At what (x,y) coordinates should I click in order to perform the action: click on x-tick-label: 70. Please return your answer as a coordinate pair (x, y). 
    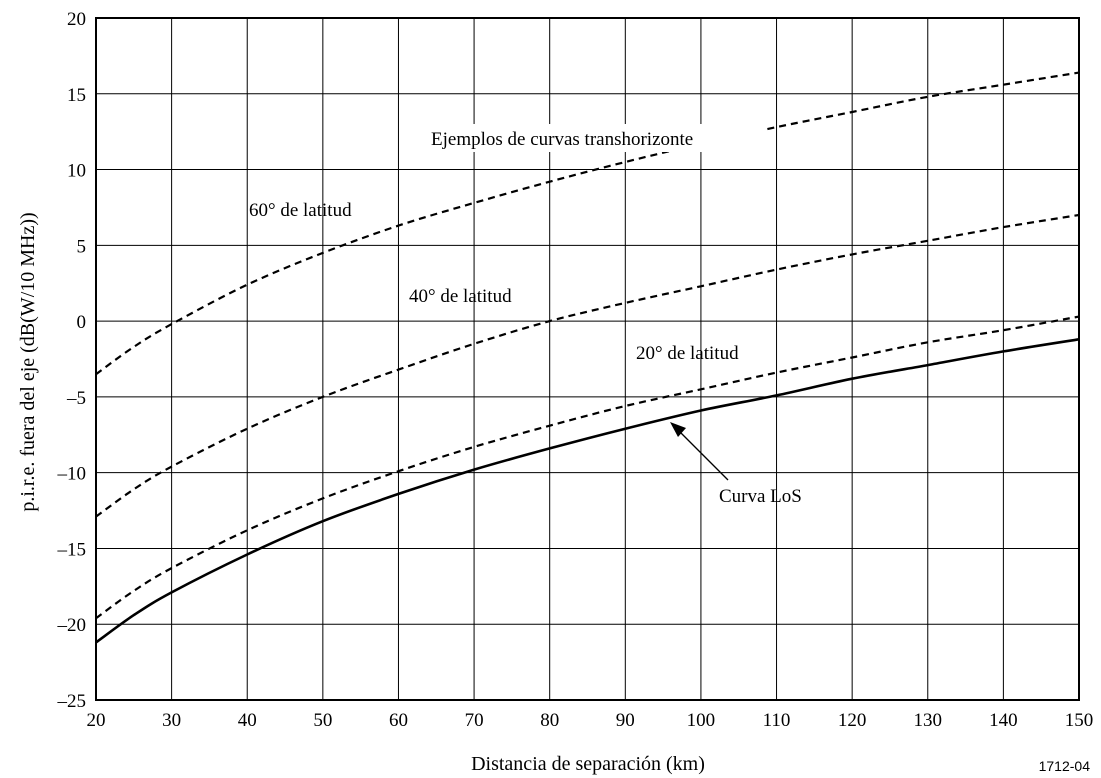
    Looking at the image, I should click on (474, 720).